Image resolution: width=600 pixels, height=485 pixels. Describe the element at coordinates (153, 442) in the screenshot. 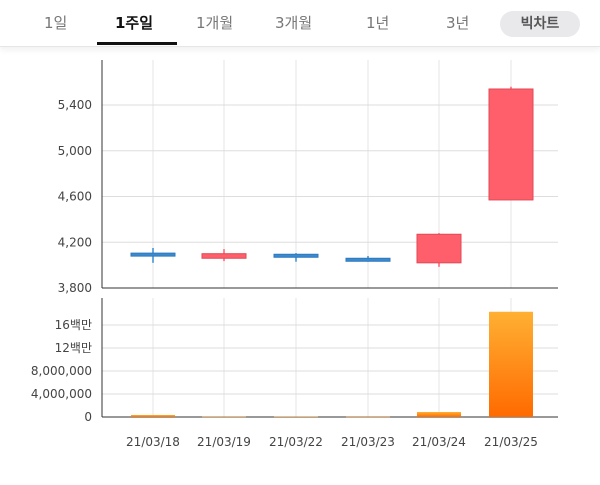

I see `x-tick-label: 21/03/18` at that location.